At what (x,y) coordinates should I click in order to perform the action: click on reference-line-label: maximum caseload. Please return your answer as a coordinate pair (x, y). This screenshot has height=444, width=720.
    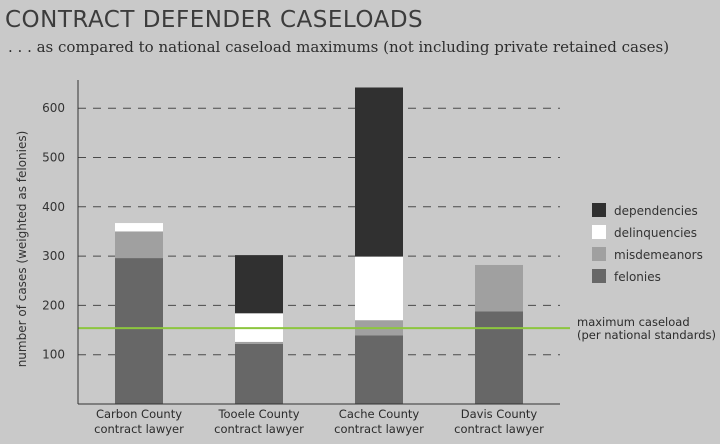
    Looking at the image, I should click on (633, 322).